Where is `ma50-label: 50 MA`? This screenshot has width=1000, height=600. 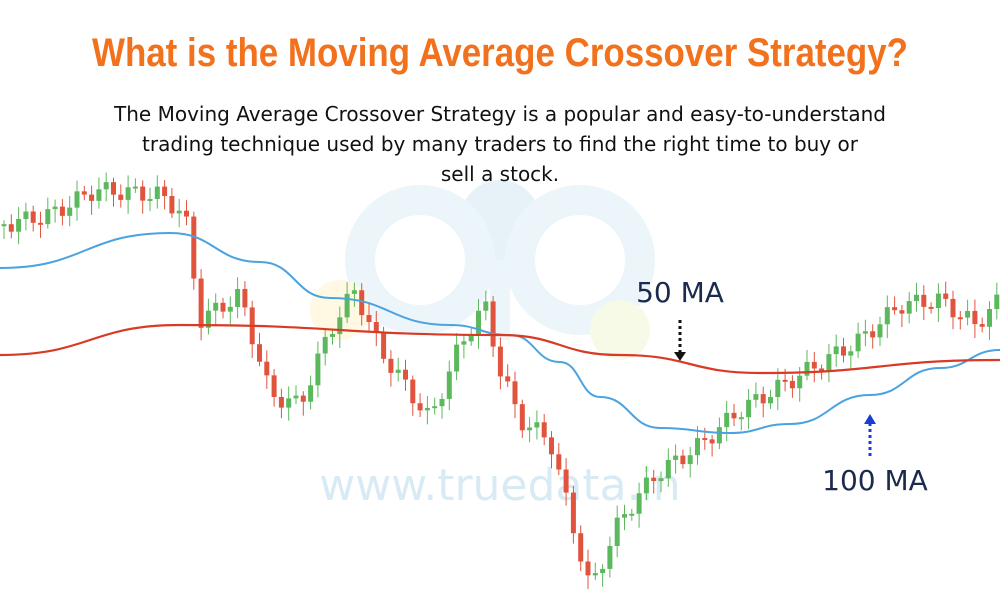
ma50-label: 50 MA is located at coordinates (680, 292).